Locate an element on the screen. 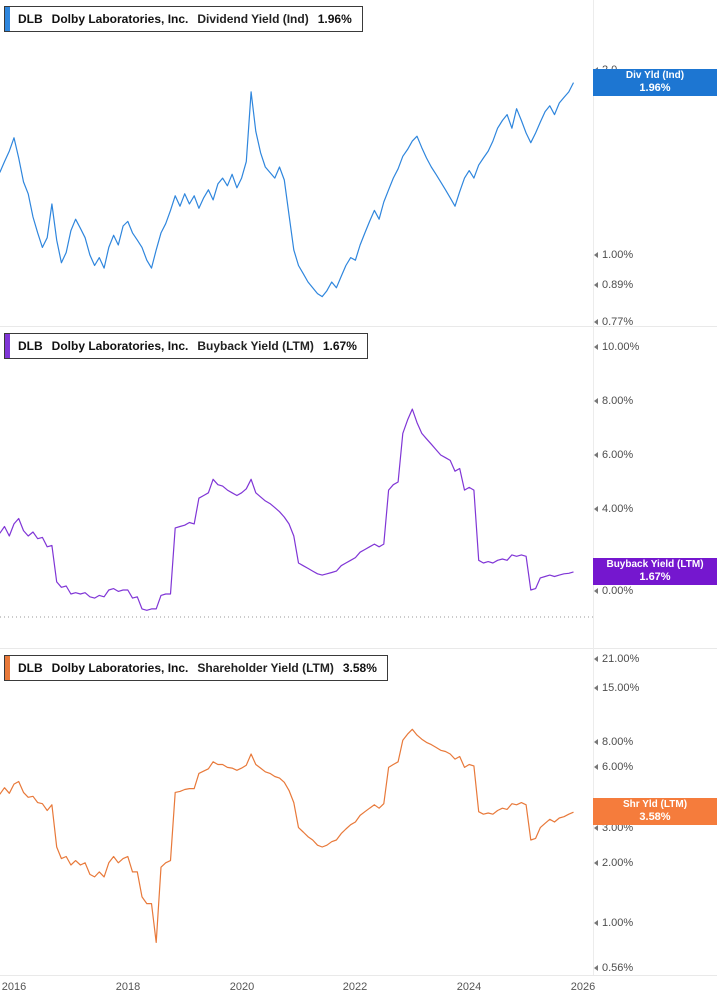  y-tick-label: 10.00% is located at coordinates (621, 347).